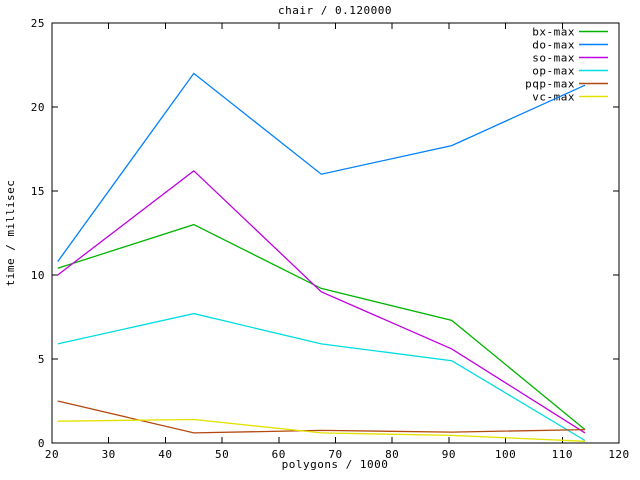  What do you see at coordinates (109, 454) in the screenshot?
I see `x-tick-label: 30` at bounding box center [109, 454].